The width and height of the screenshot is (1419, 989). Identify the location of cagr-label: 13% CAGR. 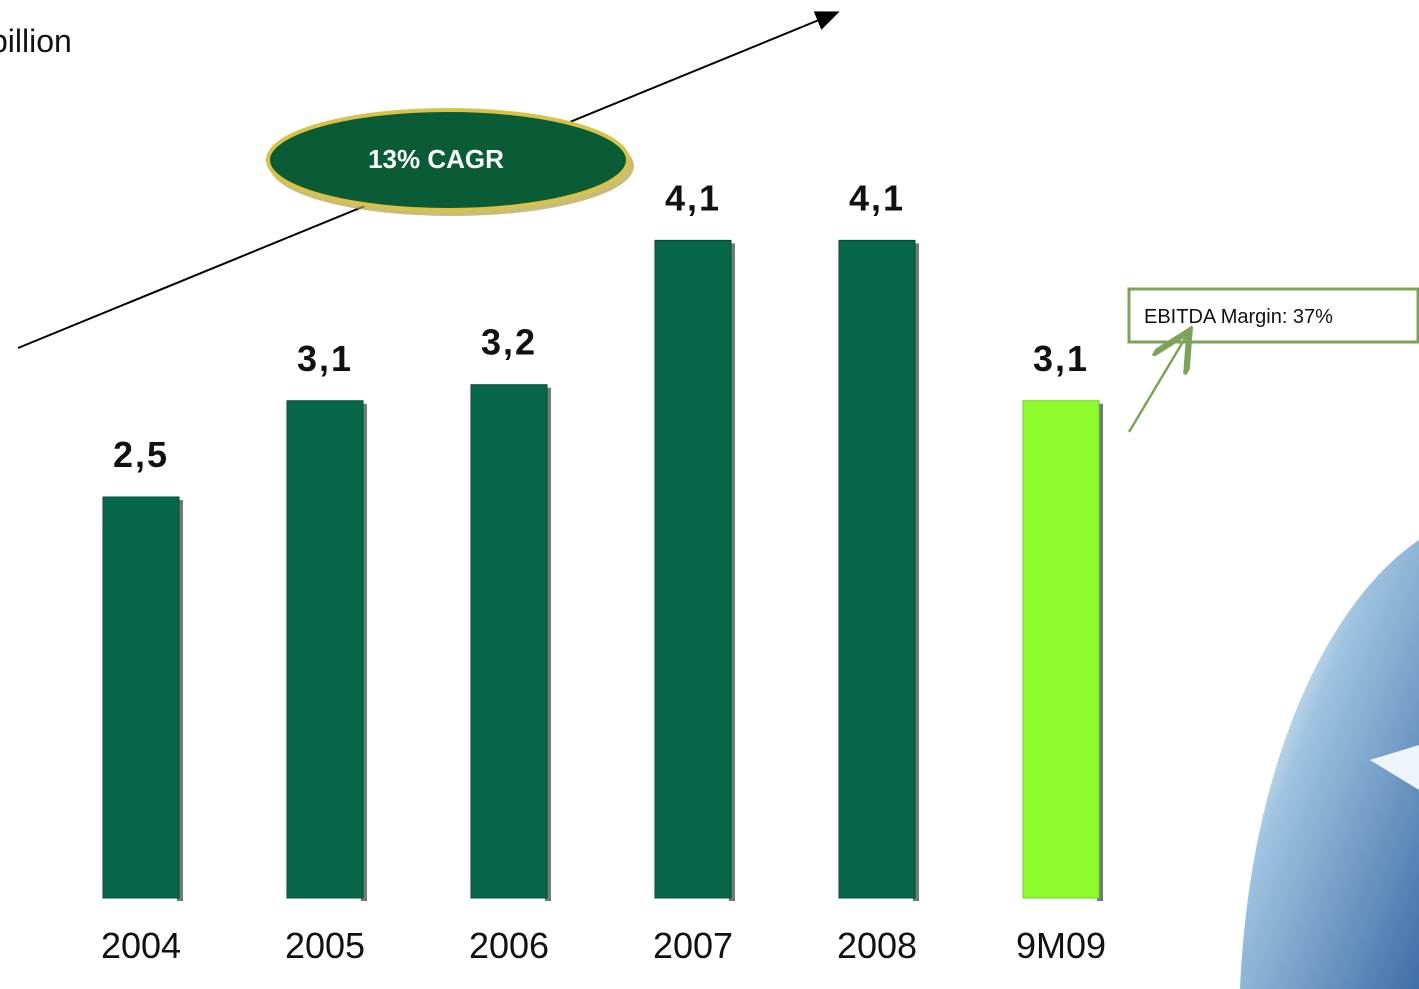
(436, 159).